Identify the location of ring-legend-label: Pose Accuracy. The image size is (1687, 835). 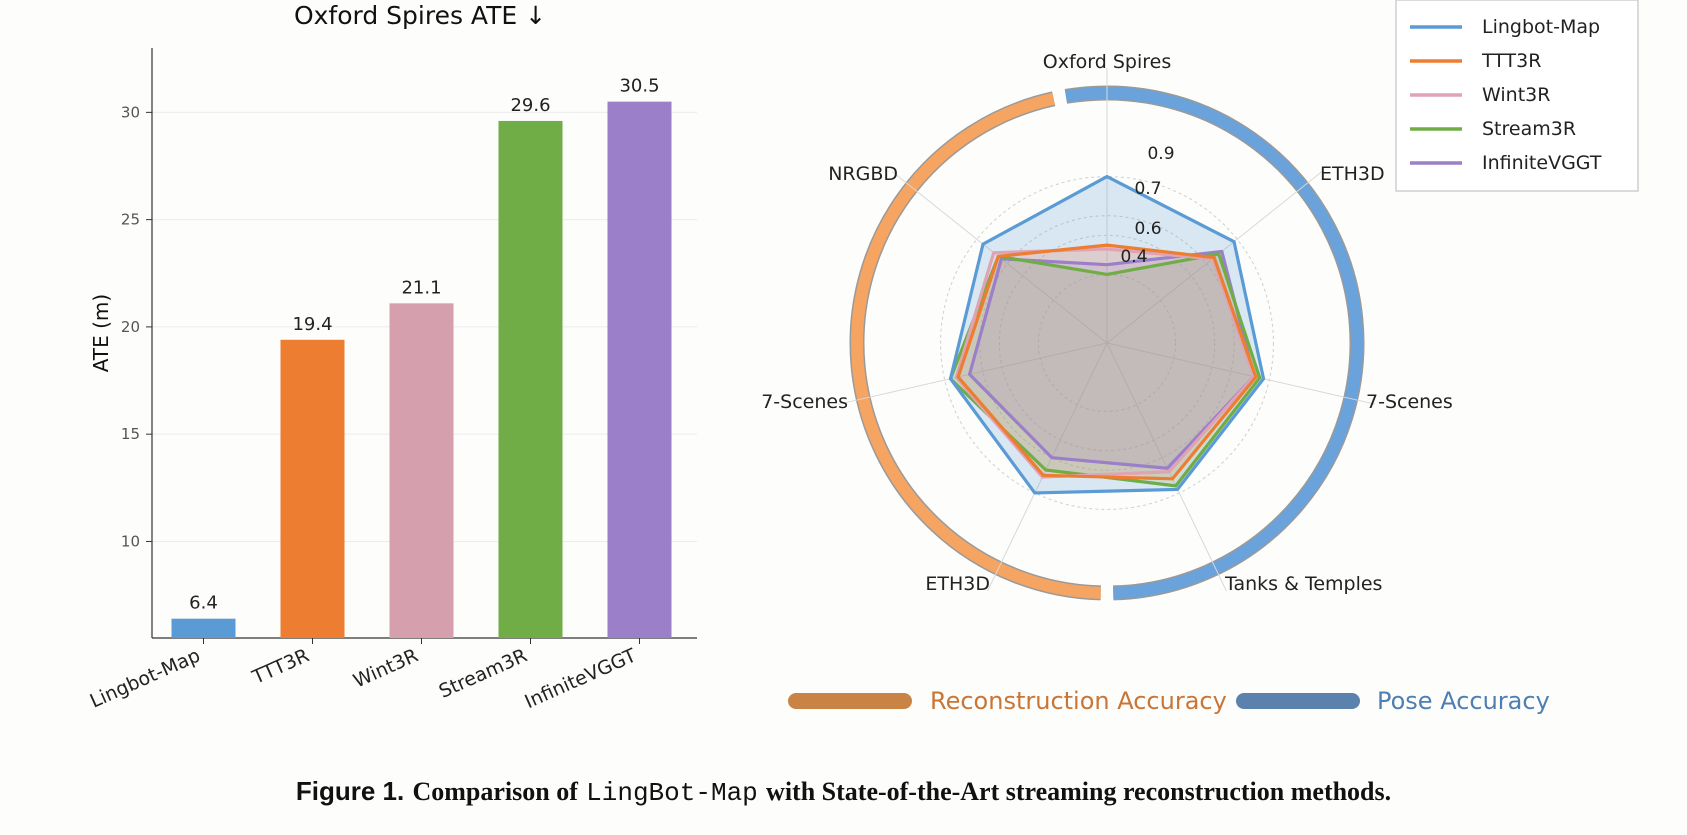
(1463, 701).